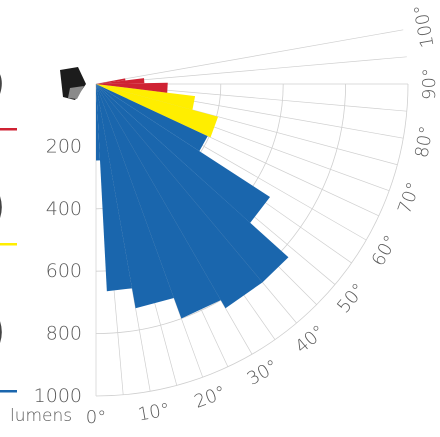  I want to click on angle-tick-label: 0°, so click(96, 417).